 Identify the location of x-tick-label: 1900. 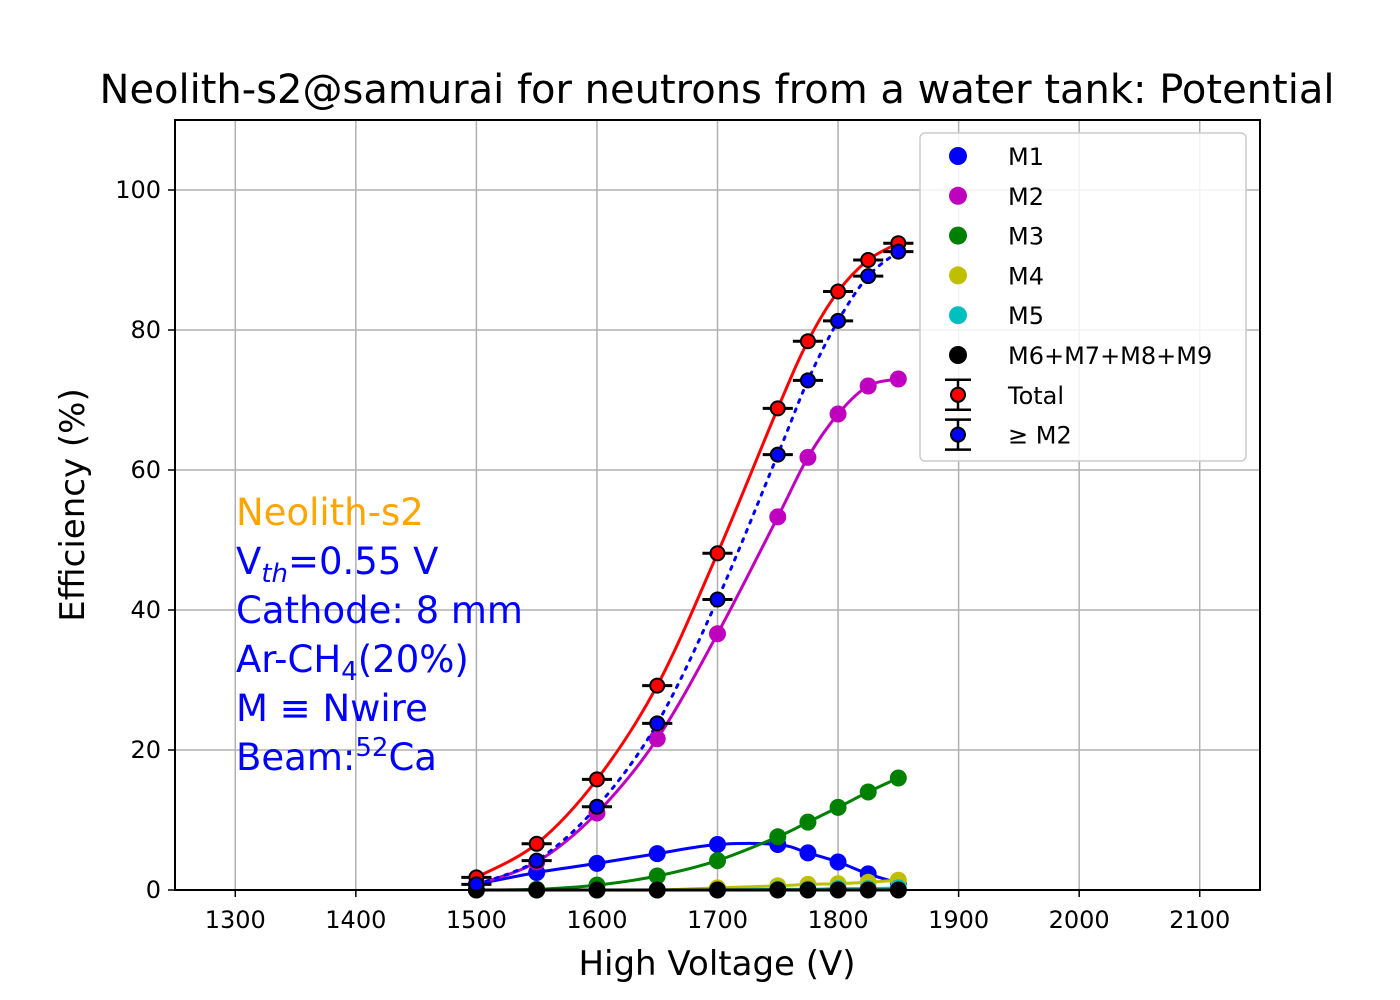
(958, 920).